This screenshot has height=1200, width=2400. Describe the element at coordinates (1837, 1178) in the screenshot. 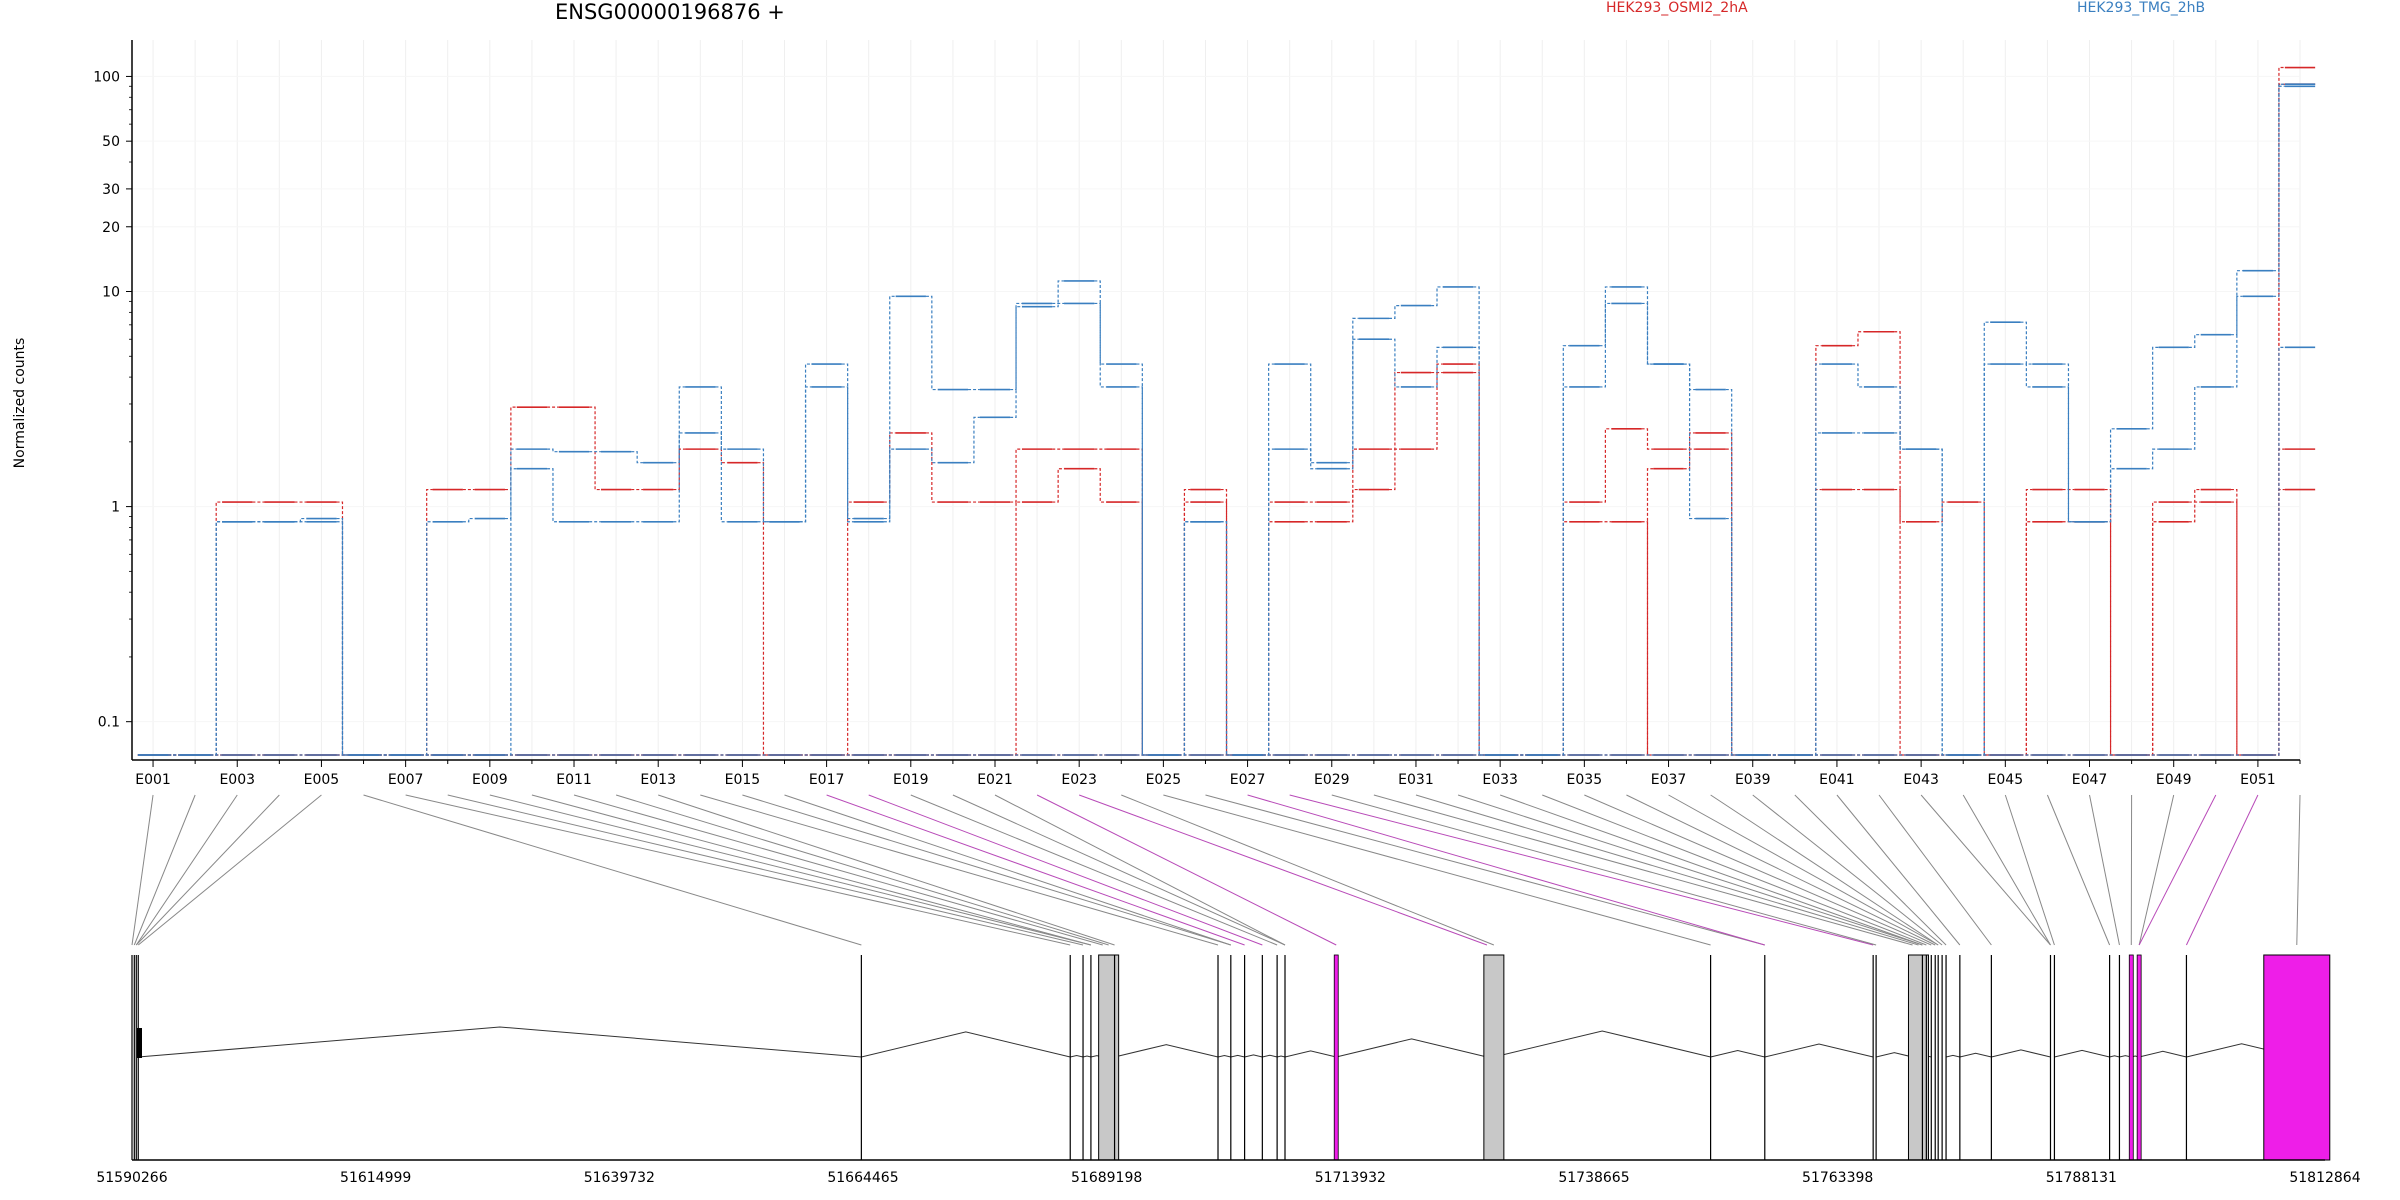

I see `gene-tick-label: 51763398` at that location.